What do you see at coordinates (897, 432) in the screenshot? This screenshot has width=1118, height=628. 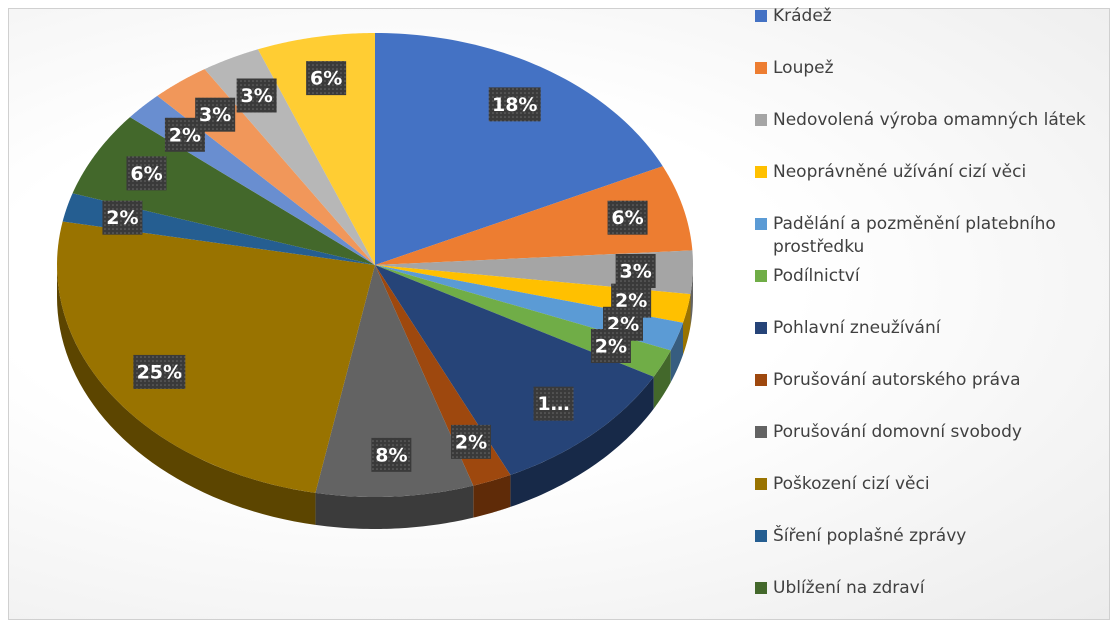 I see `legend-label: Porušování domovní svobody` at bounding box center [897, 432].